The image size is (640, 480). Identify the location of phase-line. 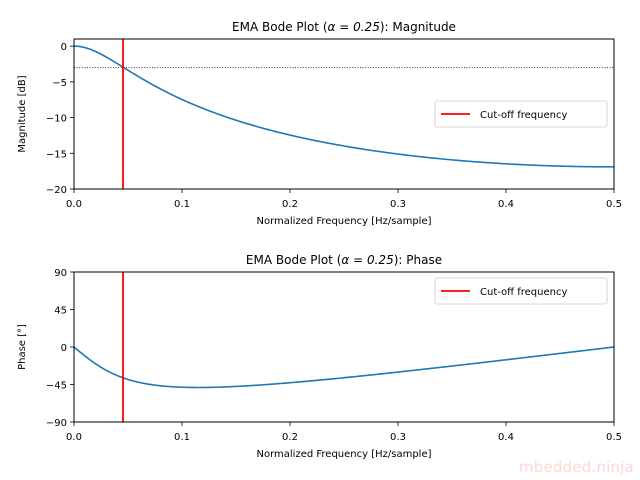
(344, 367).